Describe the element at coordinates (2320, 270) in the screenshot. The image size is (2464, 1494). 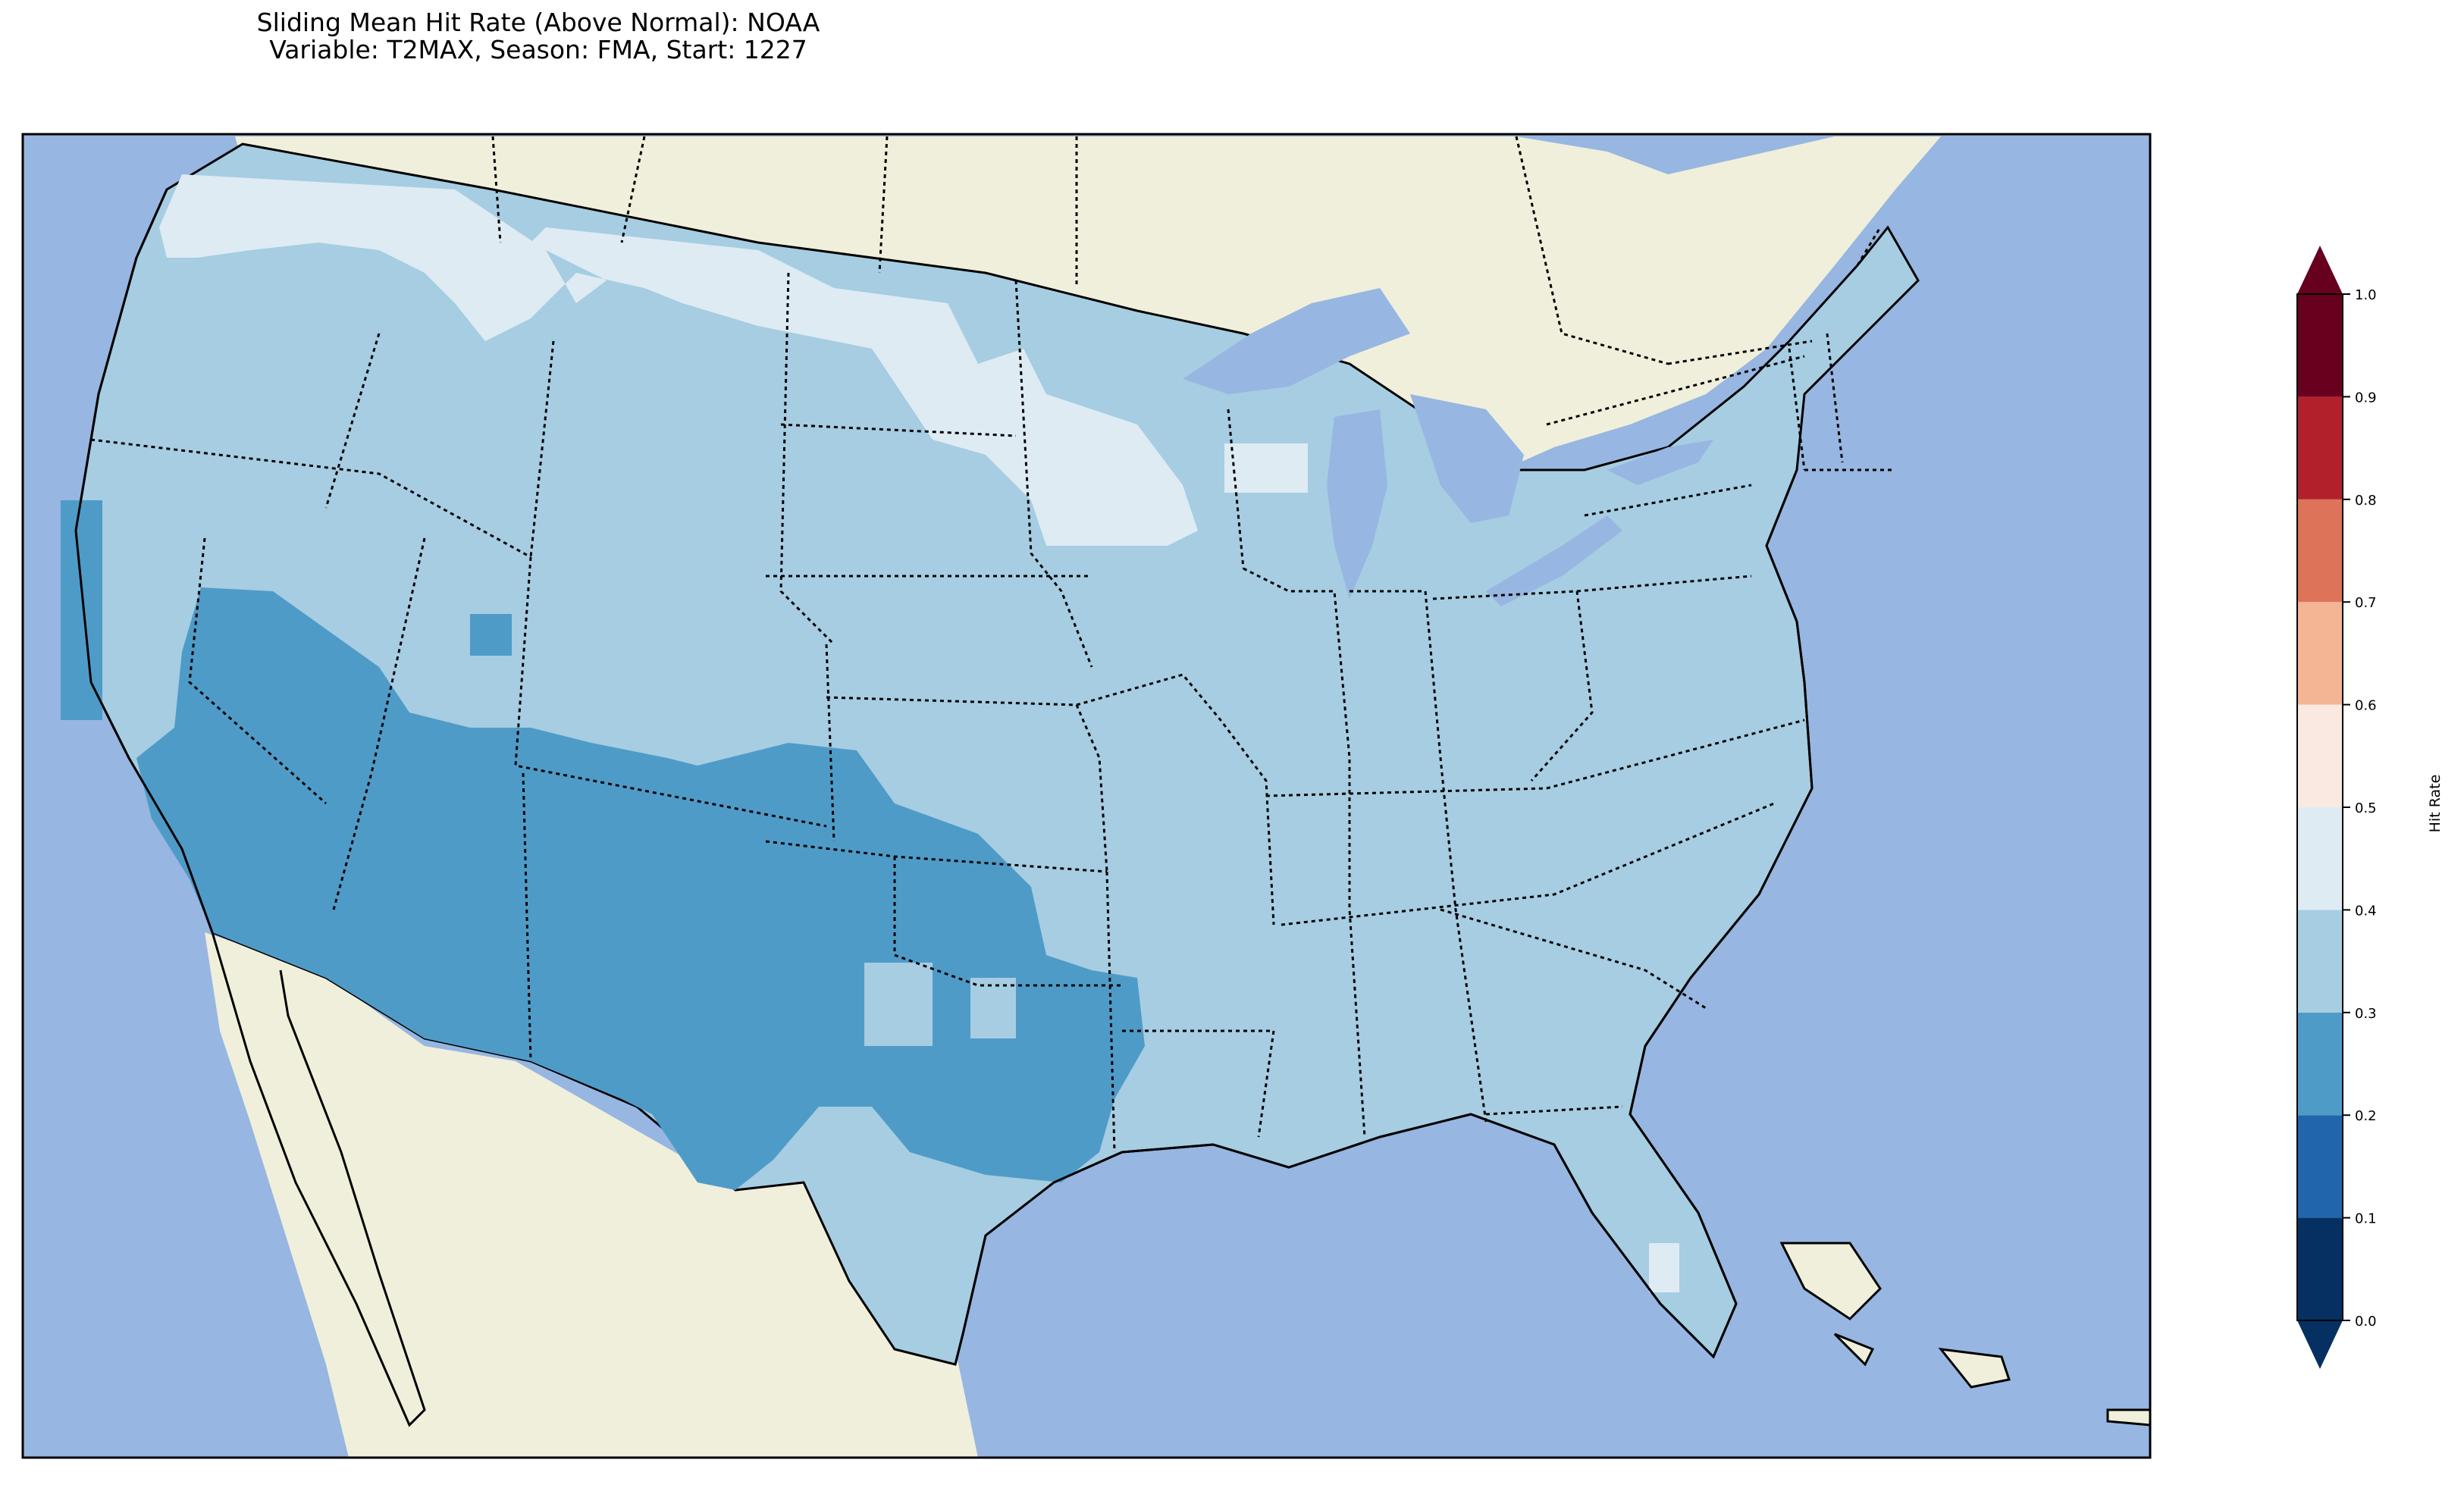
I see `colorbar-over-arrow` at that location.